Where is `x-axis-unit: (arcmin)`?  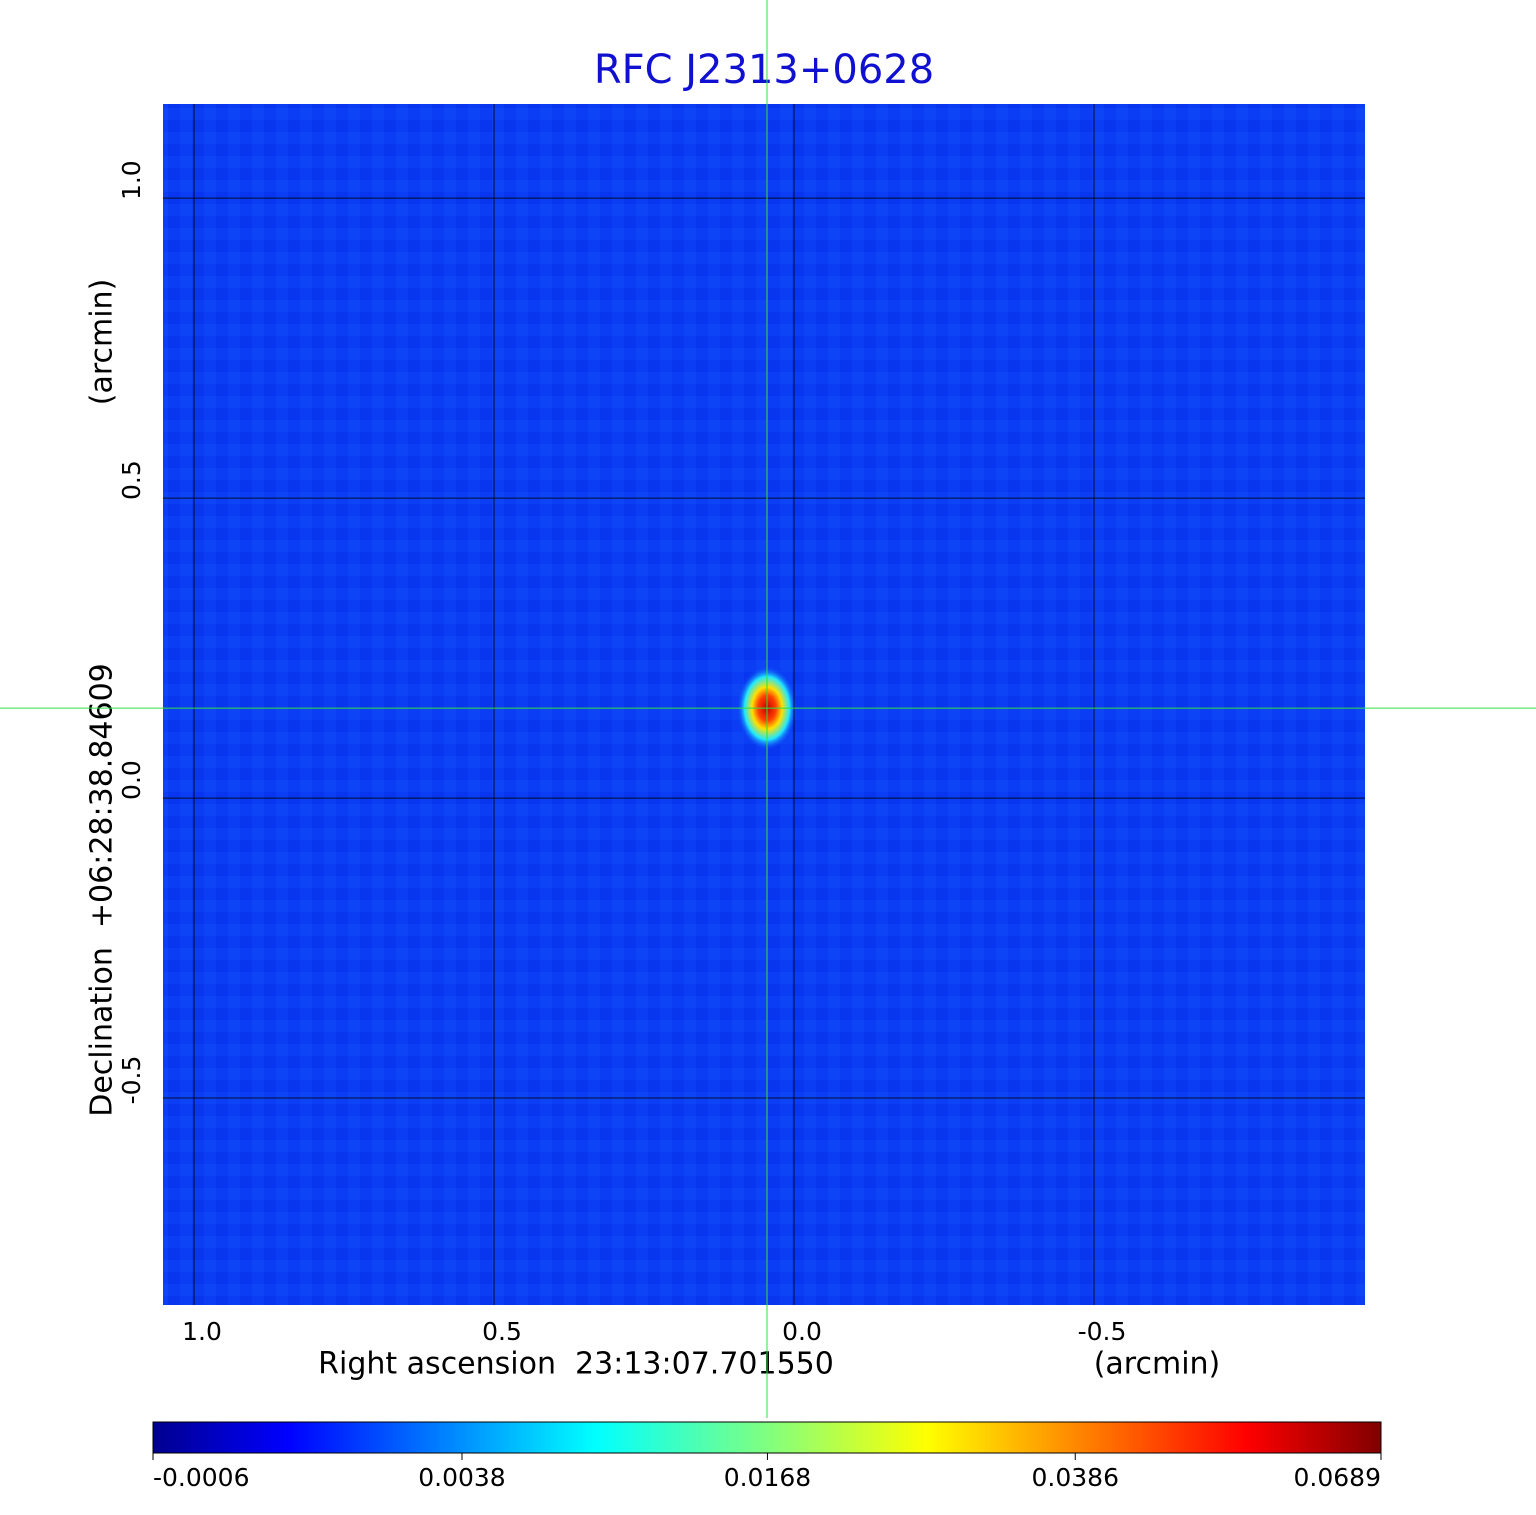
x-axis-unit: (arcmin) is located at coordinates (1157, 1364).